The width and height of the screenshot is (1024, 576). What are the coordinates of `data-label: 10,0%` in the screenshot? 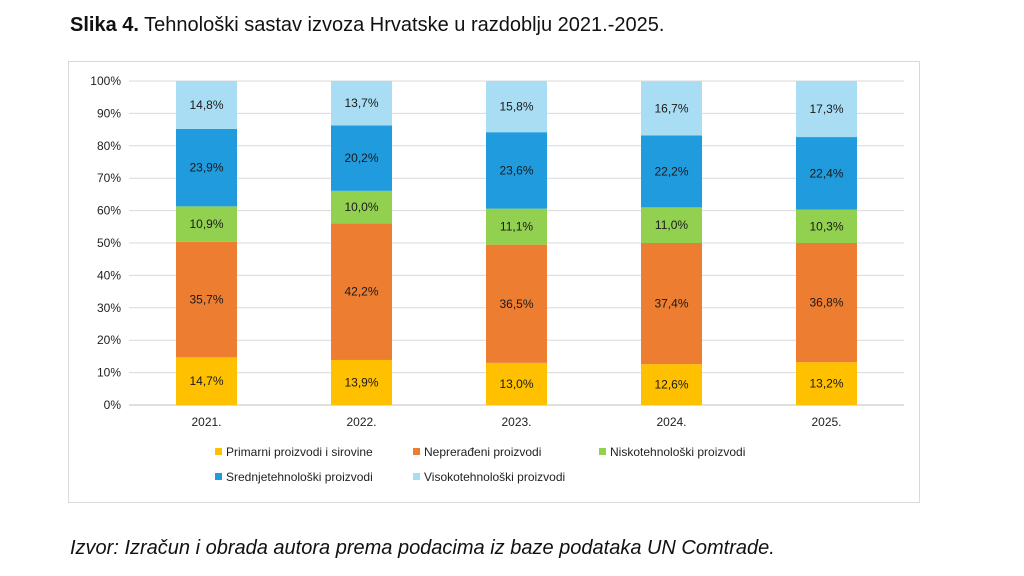 It's located at (361, 207).